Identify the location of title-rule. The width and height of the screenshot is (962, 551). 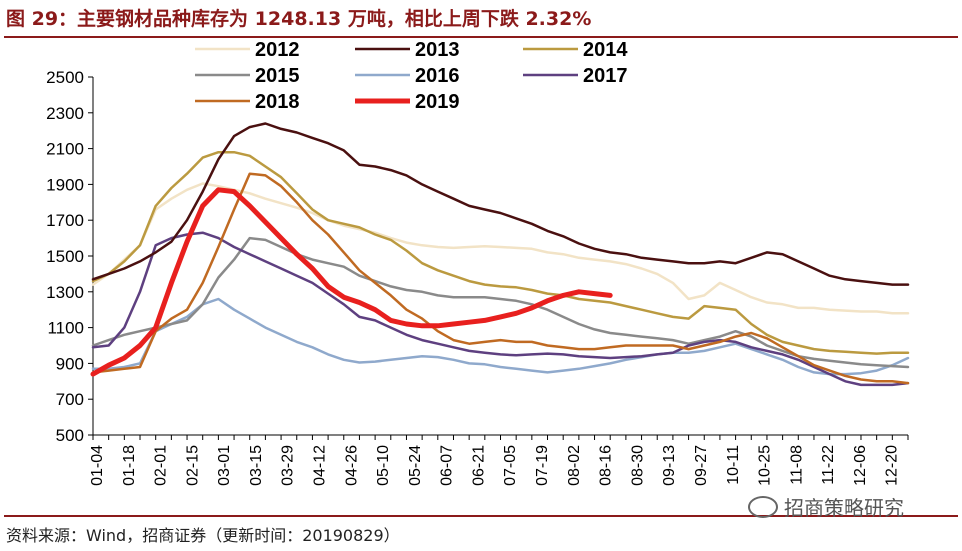
(481, 37).